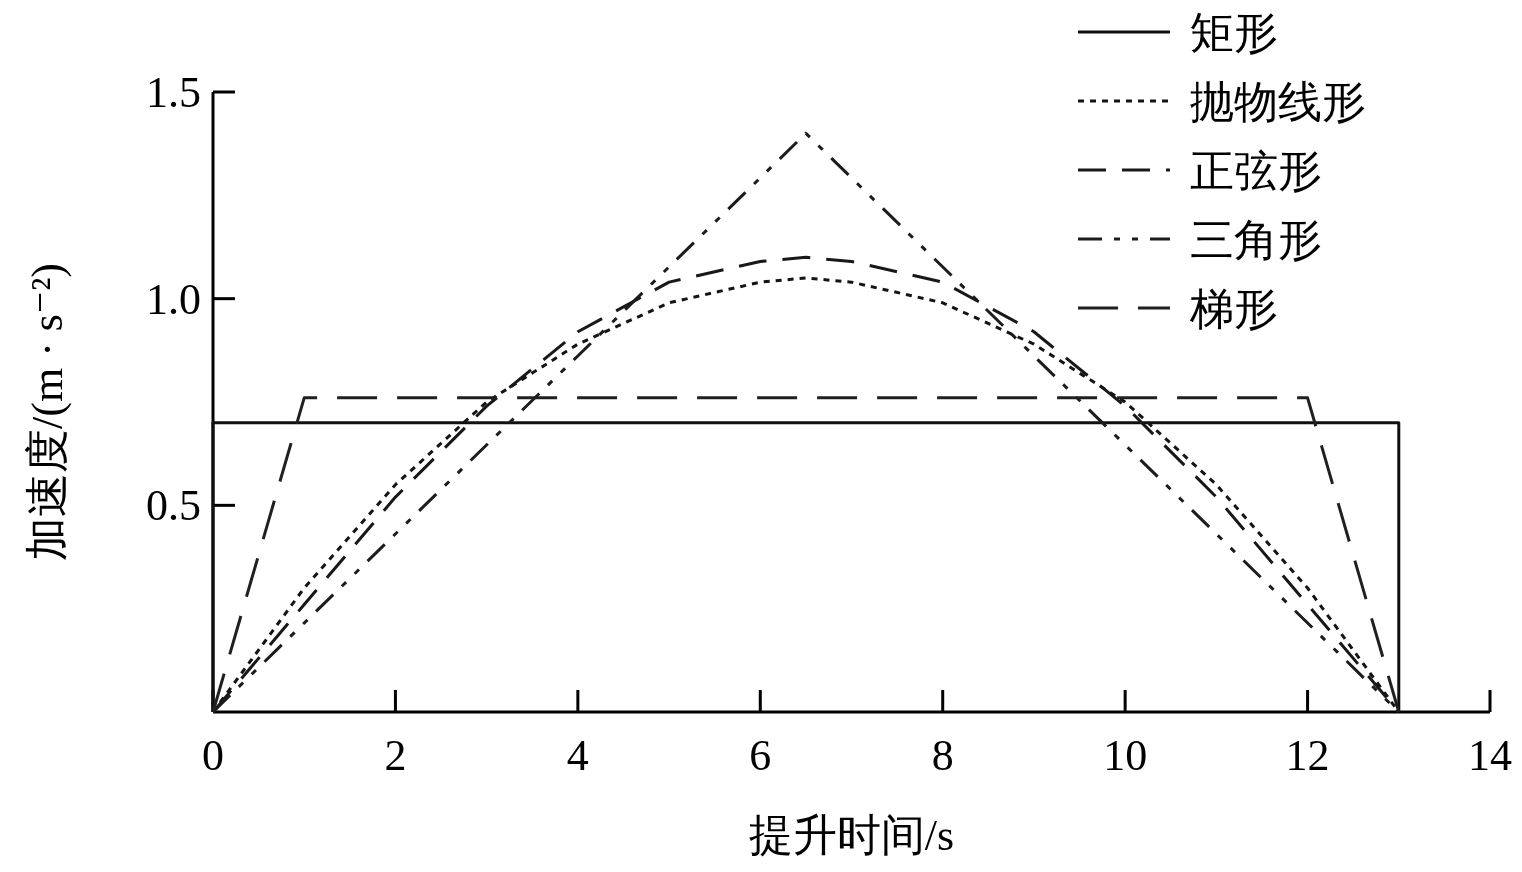 Image resolution: width=1522 pixels, height=872 pixels. Describe the element at coordinates (942, 755) in the screenshot. I see `x-tick-label: 8` at that location.